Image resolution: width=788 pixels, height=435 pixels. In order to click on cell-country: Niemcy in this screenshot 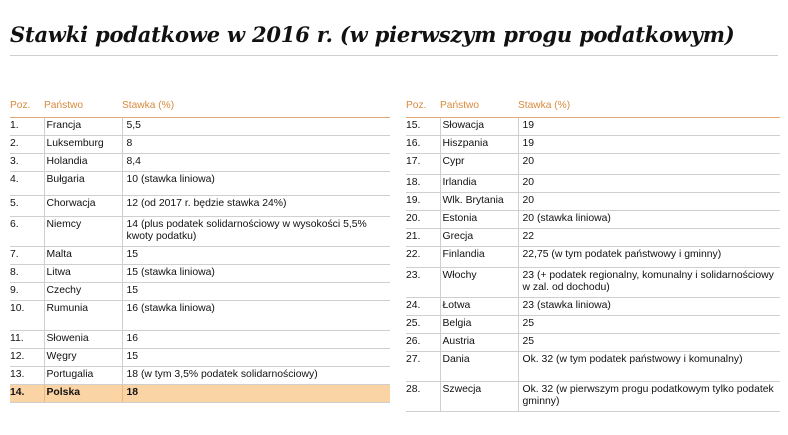, I will do `click(82, 231)`.